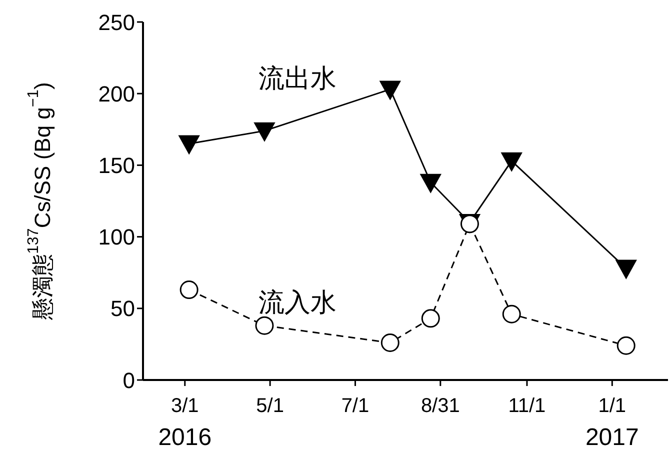 This screenshot has height=459, width=670. What do you see at coordinates (440, 406) in the screenshot?
I see `x-tick-label: 8/31` at bounding box center [440, 406].